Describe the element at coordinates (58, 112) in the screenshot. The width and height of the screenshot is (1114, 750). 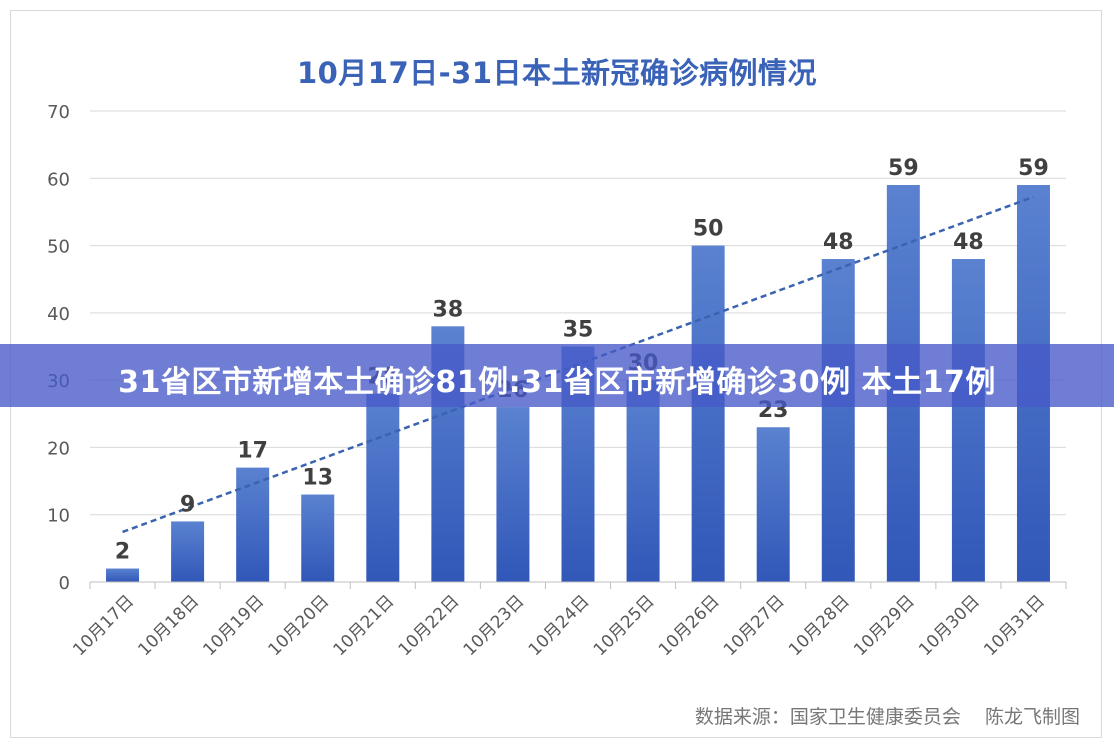
I see `y-tick-label: 70` at that location.